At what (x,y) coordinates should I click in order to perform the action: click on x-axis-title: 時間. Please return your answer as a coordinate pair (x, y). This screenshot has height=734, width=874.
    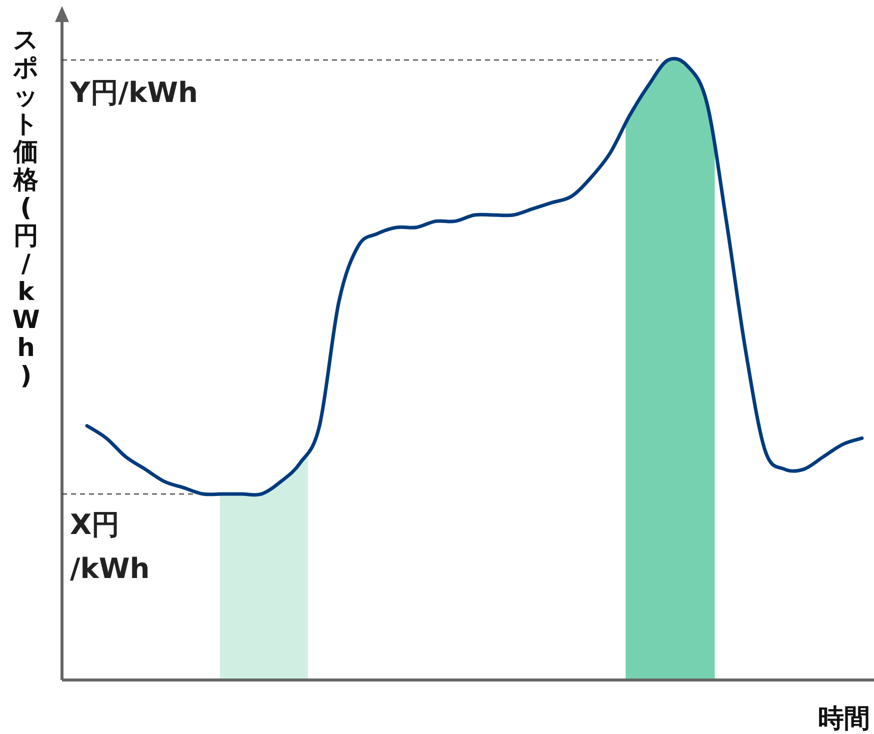
    Looking at the image, I should click on (844, 719).